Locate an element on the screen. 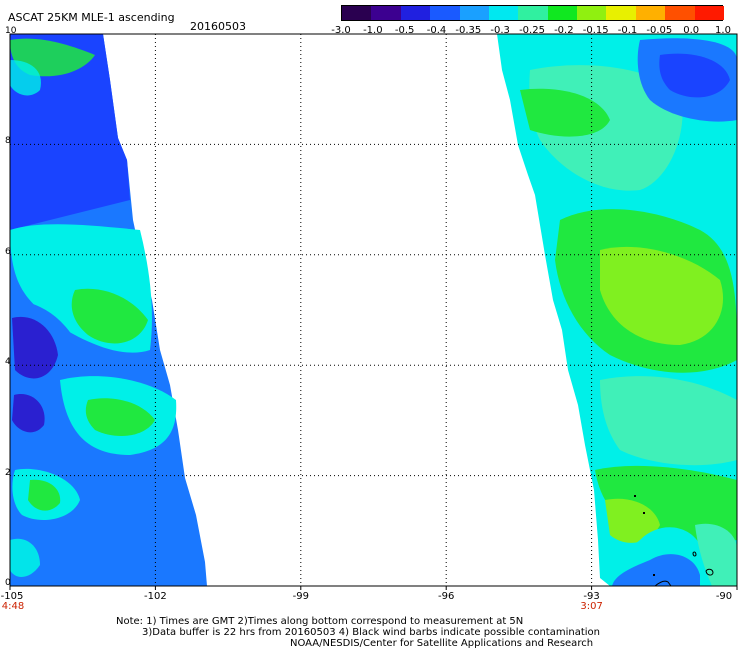 This screenshot has height=650, width=740. swath-east-green-north is located at coordinates (565, 112).